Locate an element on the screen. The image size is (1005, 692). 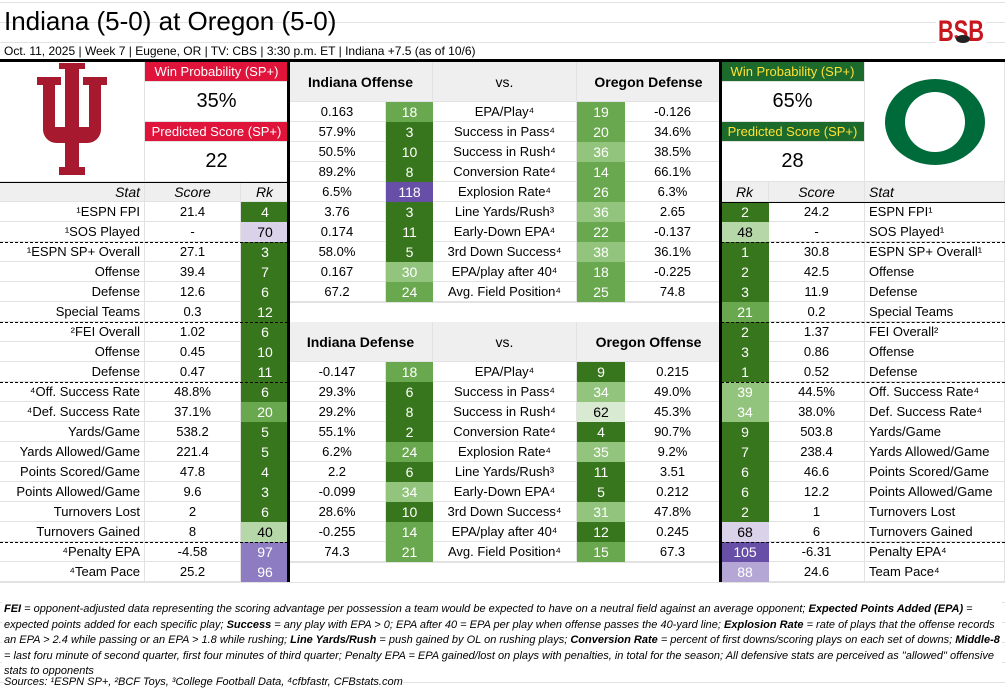
rank-cell: 48 is located at coordinates (745, 232).